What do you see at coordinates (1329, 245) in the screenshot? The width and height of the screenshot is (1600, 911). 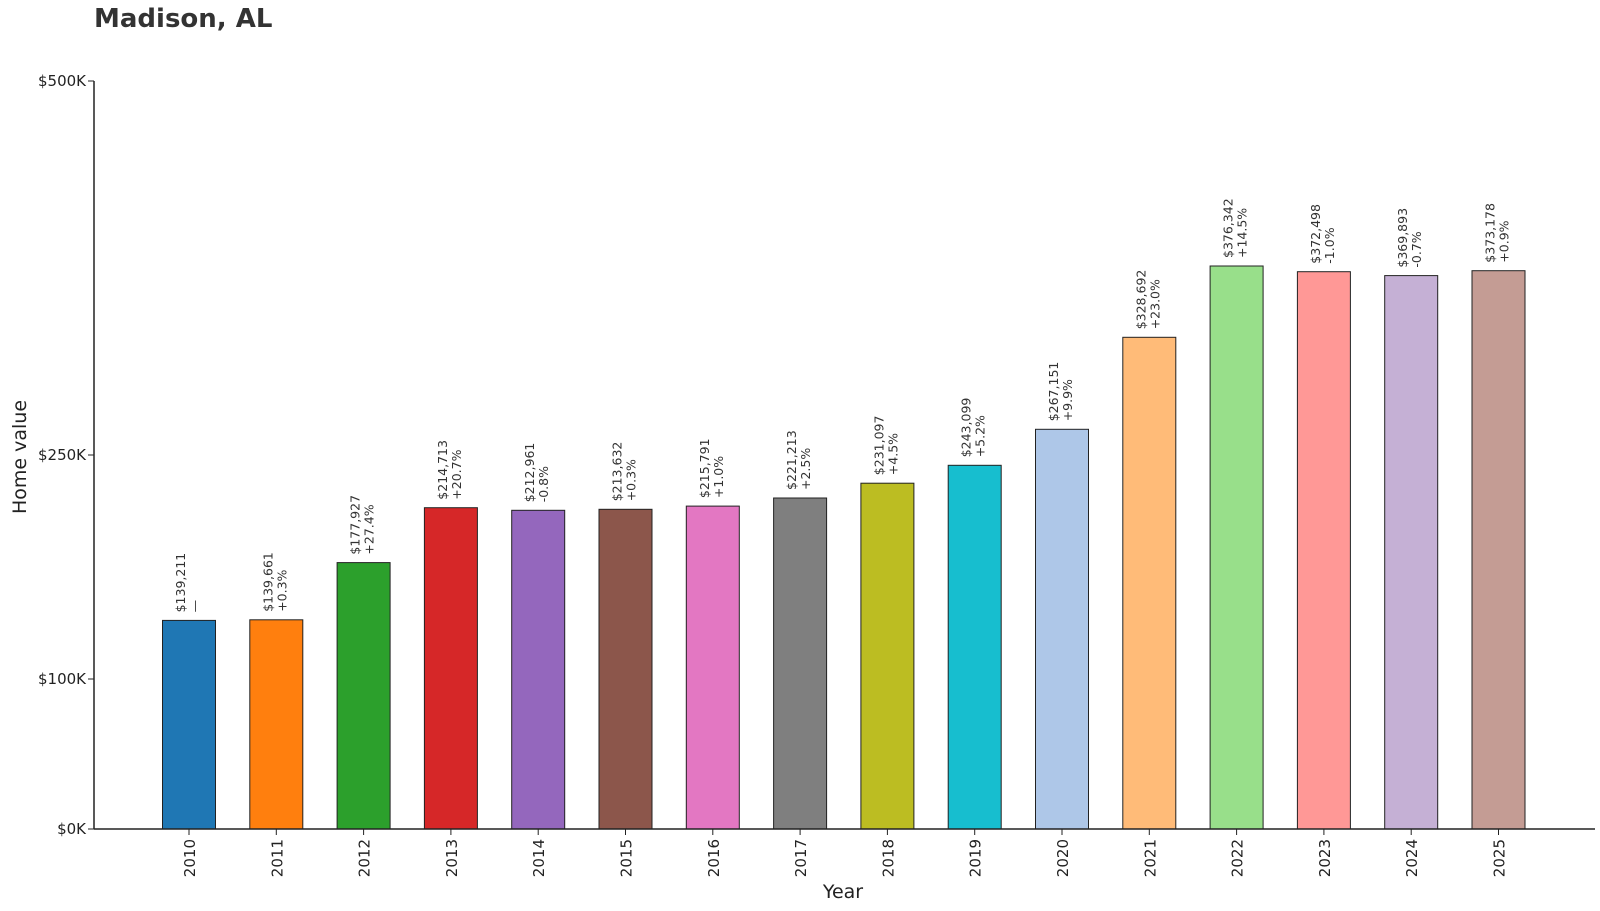 I see `bar-change-label: -1.0%` at bounding box center [1329, 245].